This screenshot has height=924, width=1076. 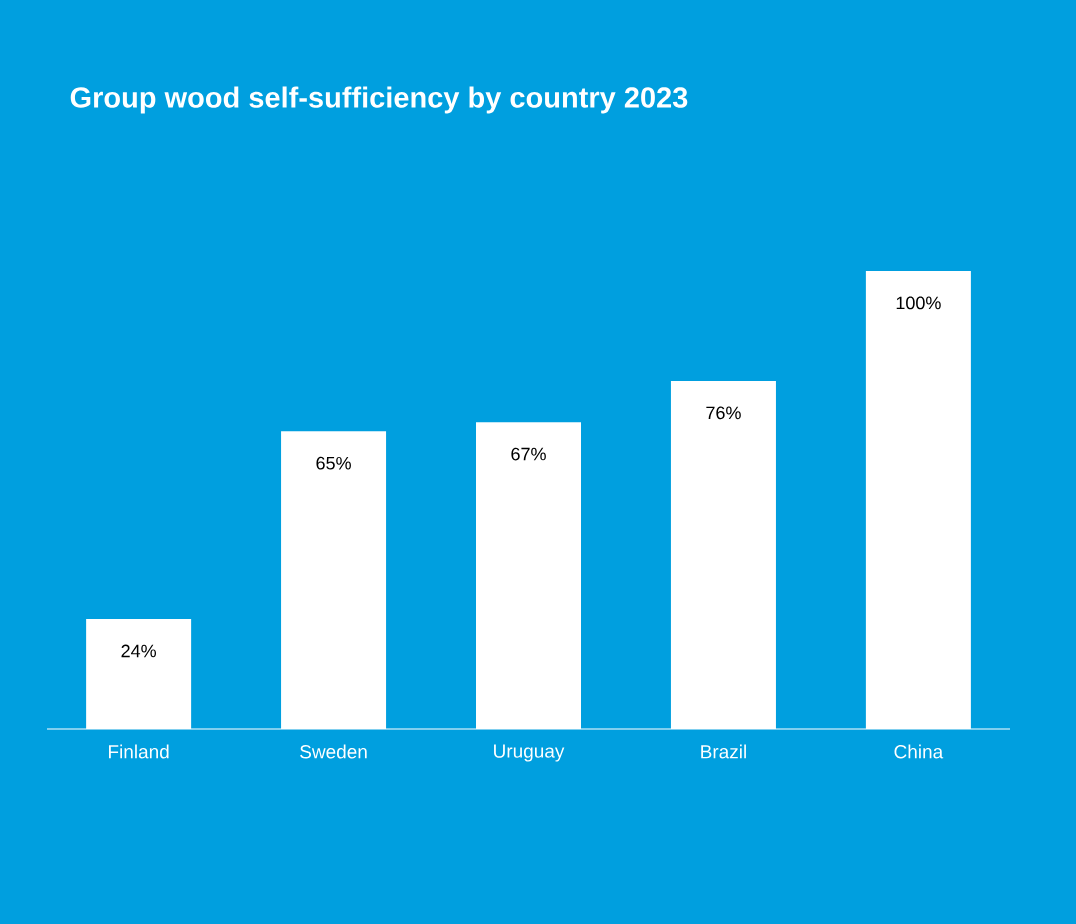 I want to click on x-tick-label: Uruguay, so click(x=529, y=753).